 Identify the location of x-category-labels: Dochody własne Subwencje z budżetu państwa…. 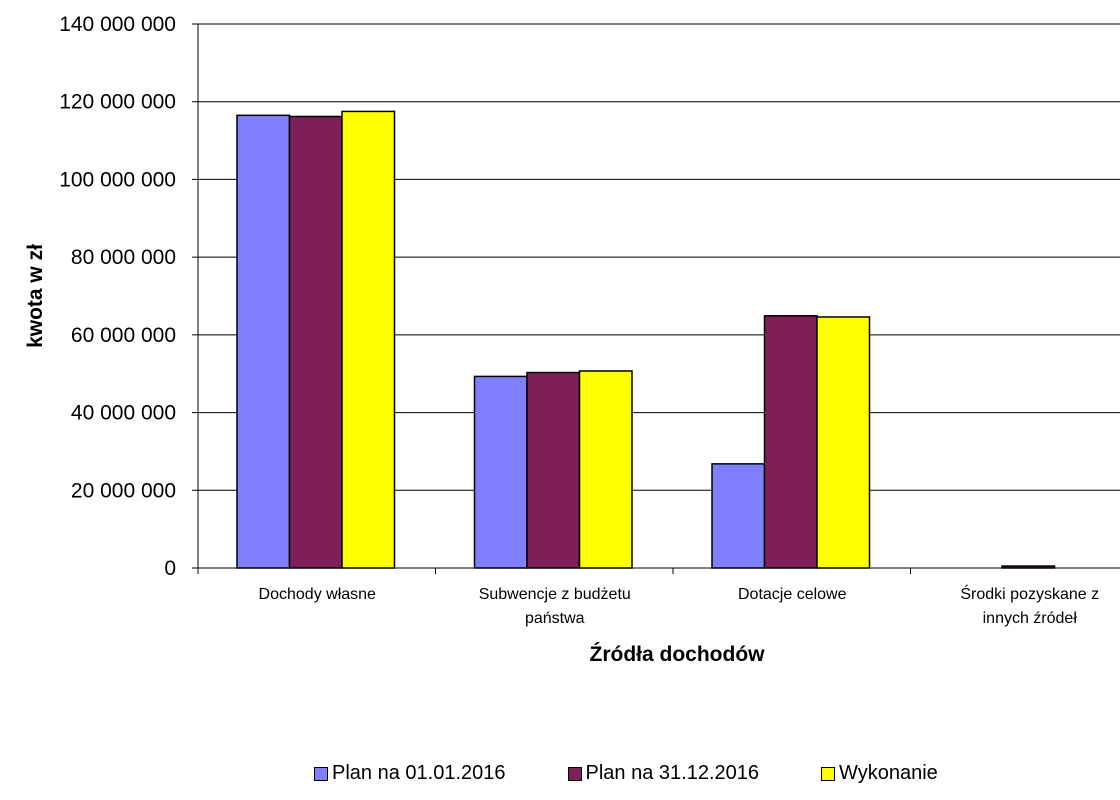
(679, 605).